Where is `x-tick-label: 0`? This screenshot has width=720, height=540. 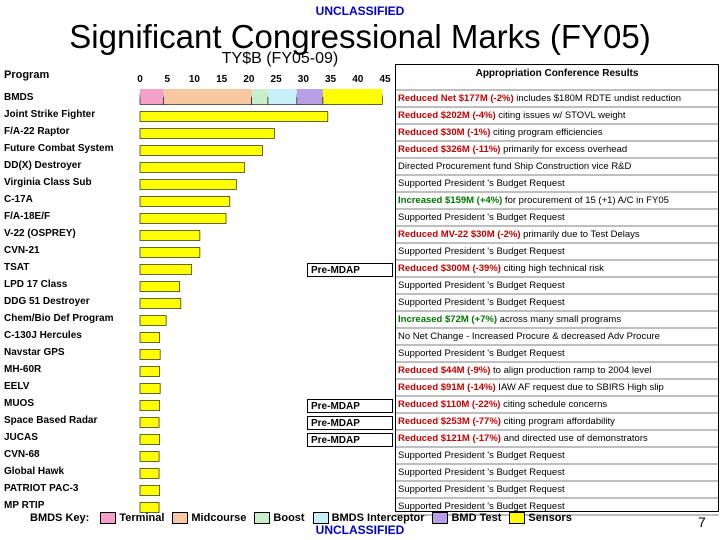
x-tick-label: 0 is located at coordinates (140, 79).